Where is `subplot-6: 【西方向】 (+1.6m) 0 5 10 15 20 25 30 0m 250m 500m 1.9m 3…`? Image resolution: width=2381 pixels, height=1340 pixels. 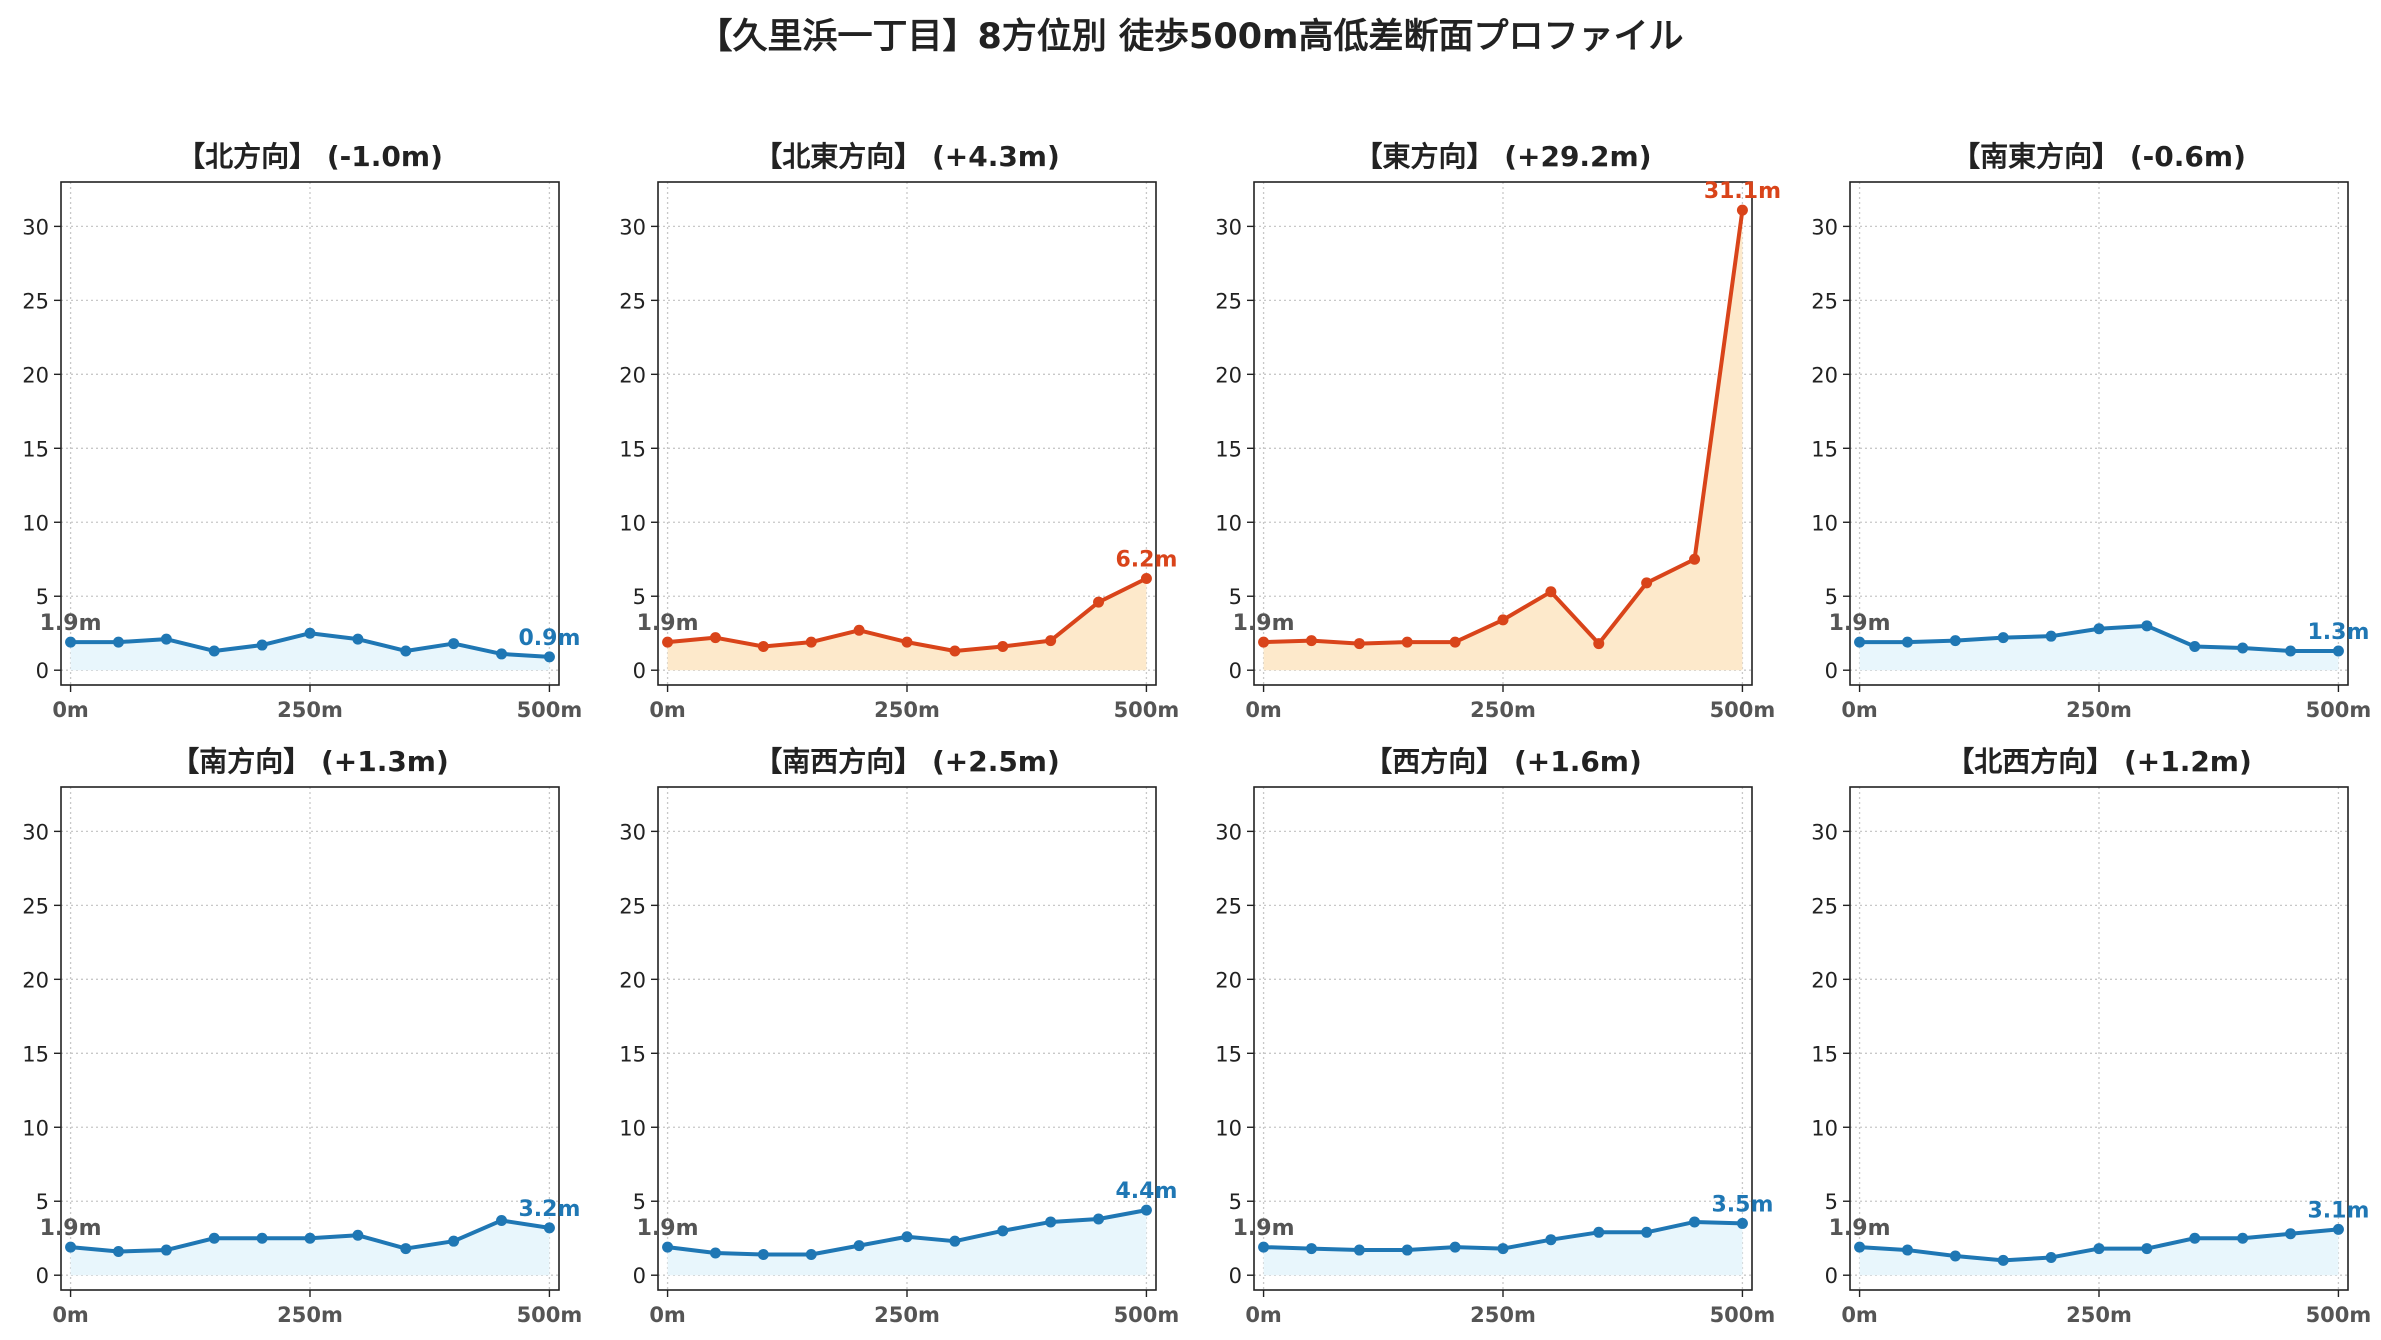
subplot-6: 【西方向】 (+1.6m) 0 5 10 15 20 25 30 0m 250m 500m 1.9m 3… is located at coordinates (1495, 1036).